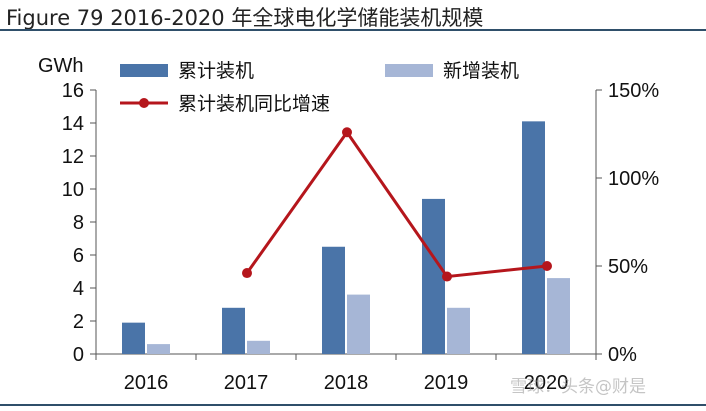 The height and width of the screenshot is (411, 706). Describe the element at coordinates (146, 383) in the screenshot. I see `x-tick-label: 2016` at that location.